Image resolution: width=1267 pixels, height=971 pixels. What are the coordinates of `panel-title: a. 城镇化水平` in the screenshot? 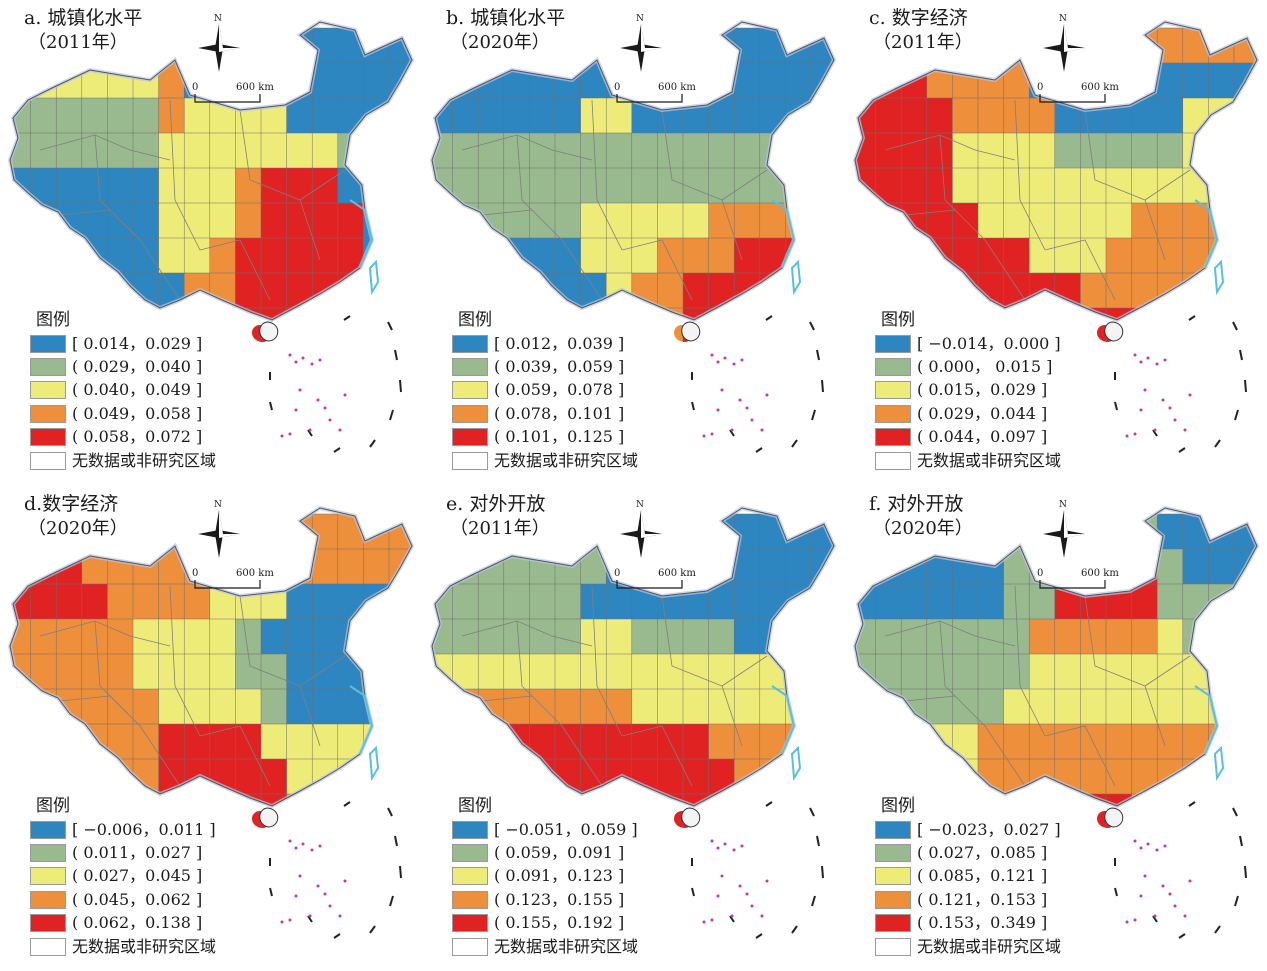 It's located at (83, 18).